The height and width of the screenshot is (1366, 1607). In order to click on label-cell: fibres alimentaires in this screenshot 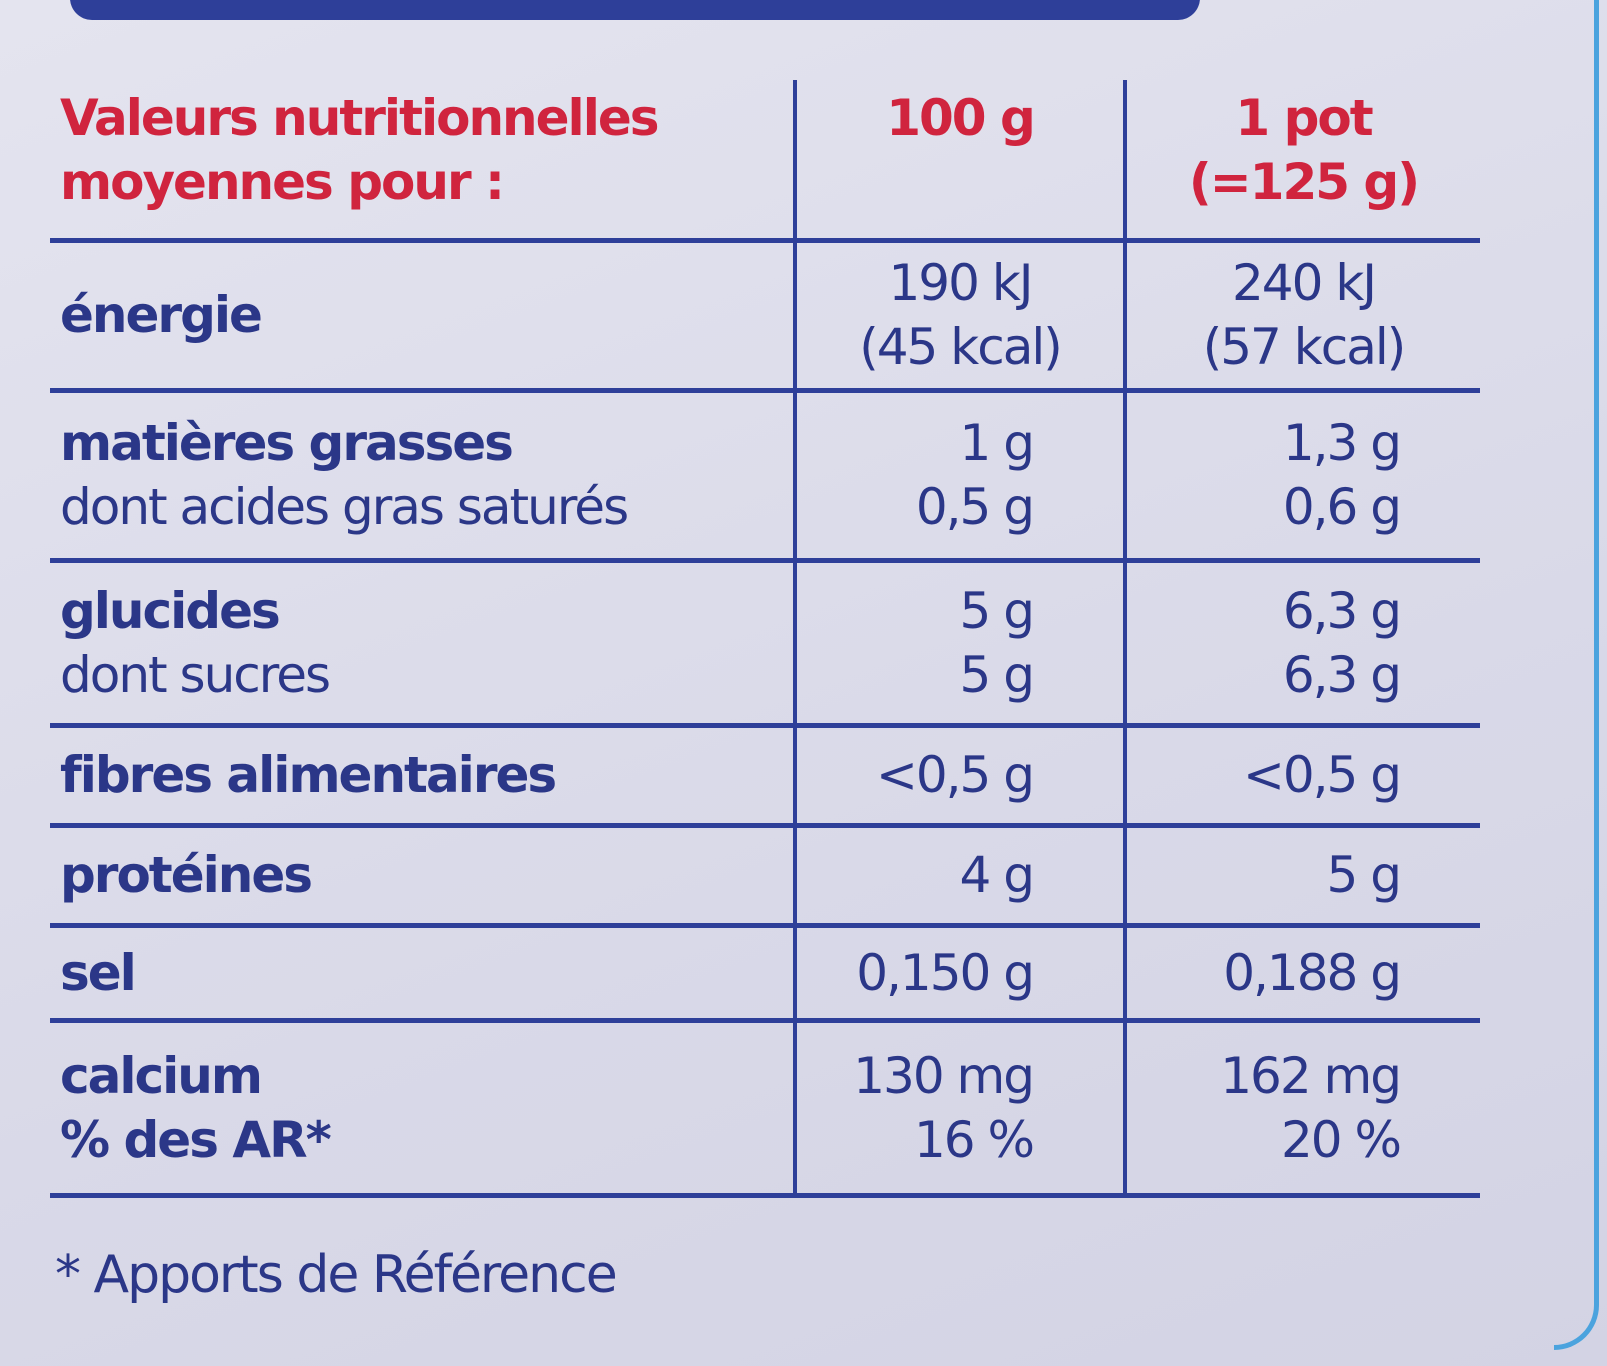, I will do `click(422, 776)`.